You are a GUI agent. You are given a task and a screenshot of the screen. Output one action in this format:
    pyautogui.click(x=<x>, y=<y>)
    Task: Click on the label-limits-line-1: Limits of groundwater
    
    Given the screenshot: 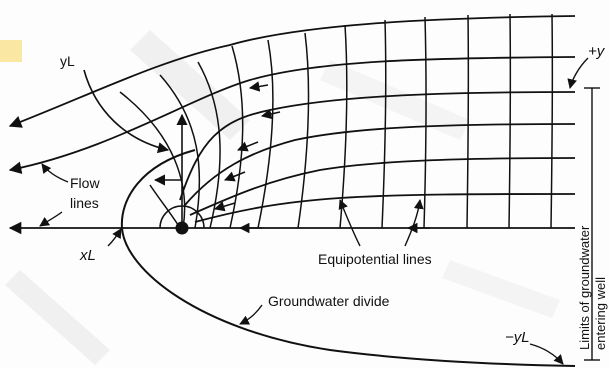 What is the action you would take?
    pyautogui.click(x=584, y=287)
    